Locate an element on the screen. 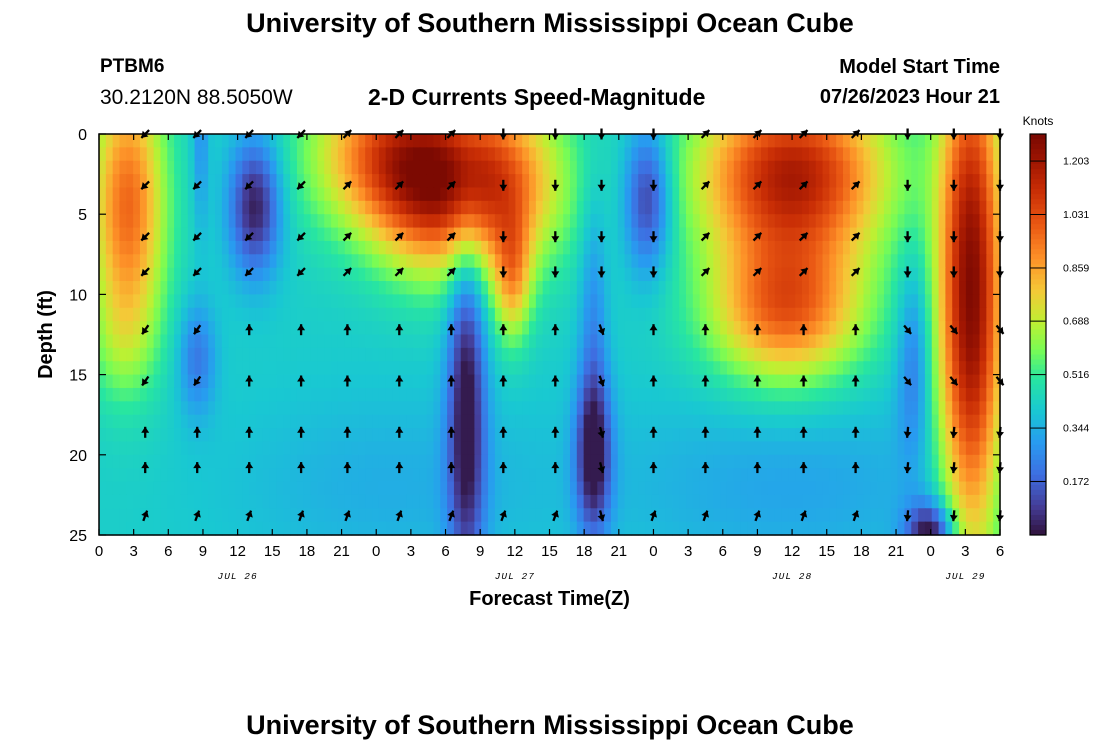  x-tick-label: 9 is located at coordinates (480, 551).